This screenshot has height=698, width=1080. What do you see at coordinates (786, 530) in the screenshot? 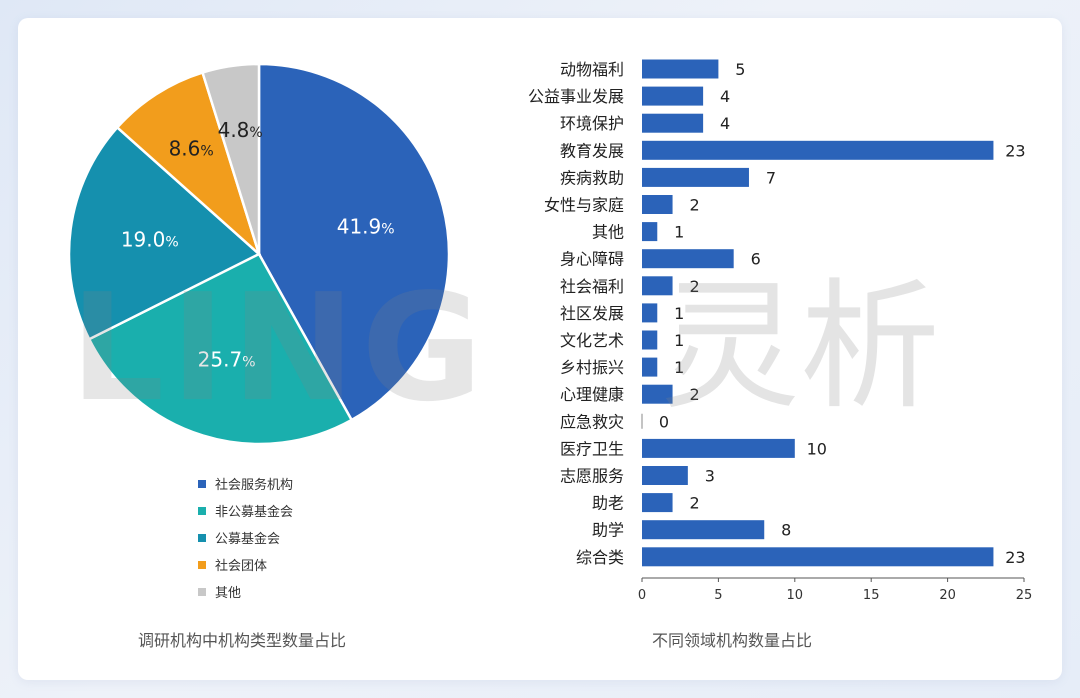
I see `value-label-17: 8` at bounding box center [786, 530].